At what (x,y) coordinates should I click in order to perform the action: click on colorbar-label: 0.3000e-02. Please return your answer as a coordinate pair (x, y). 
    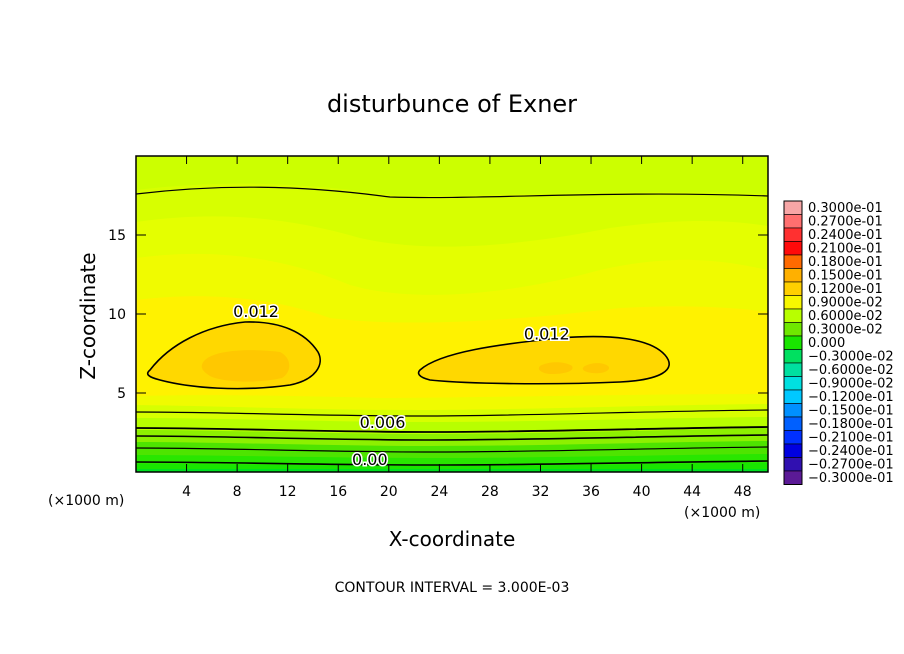
    Looking at the image, I should click on (845, 330).